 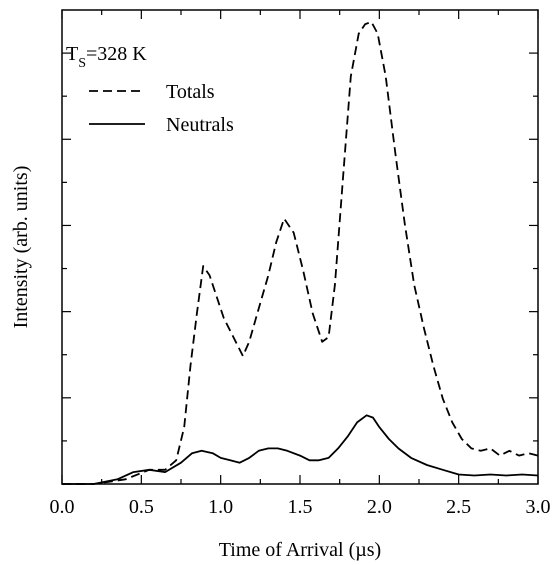 What do you see at coordinates (200, 125) in the screenshot?
I see `legend-label-neutrals: Neutrals` at bounding box center [200, 125].